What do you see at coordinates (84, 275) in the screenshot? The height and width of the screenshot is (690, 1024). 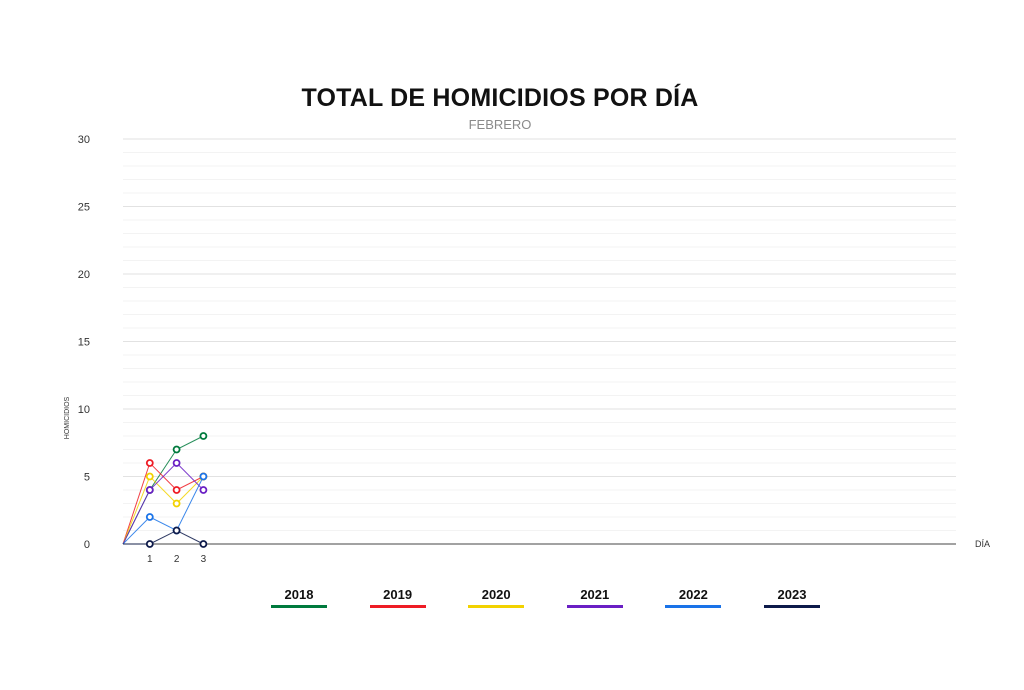 I see `y-tick-label: 20` at bounding box center [84, 275].